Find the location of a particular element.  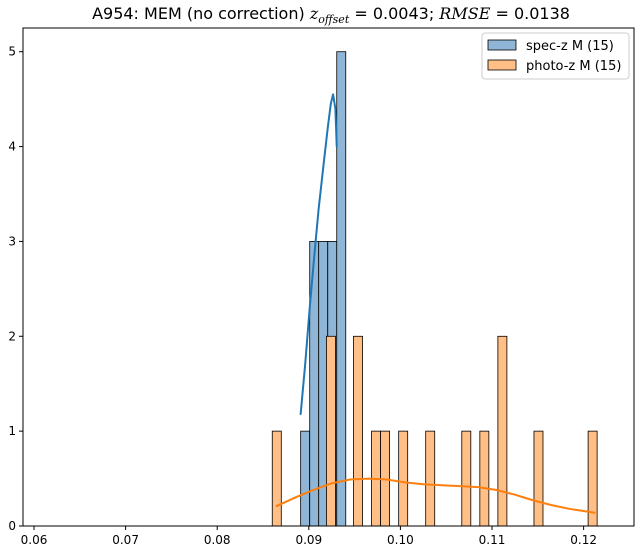

x-tick-label-0: 0.06 is located at coordinates (34, 540).